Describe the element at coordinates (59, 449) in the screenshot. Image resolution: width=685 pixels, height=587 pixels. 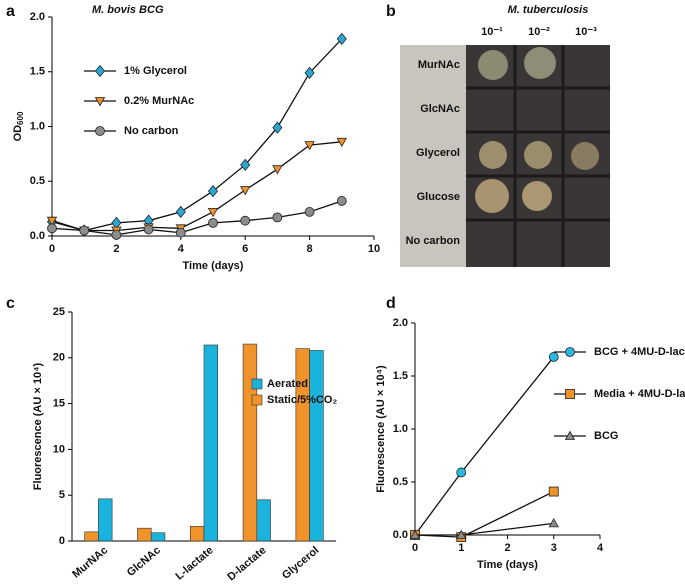
I see `y-tick-label: 10` at that location.